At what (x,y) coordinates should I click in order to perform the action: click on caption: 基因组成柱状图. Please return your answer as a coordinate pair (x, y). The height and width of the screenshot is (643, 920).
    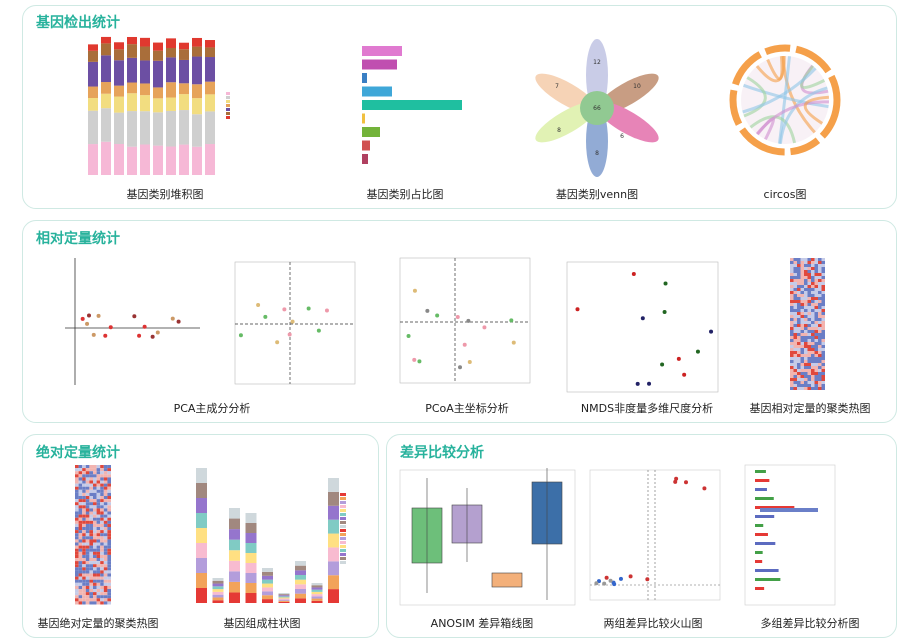
    Looking at the image, I should click on (262, 623).